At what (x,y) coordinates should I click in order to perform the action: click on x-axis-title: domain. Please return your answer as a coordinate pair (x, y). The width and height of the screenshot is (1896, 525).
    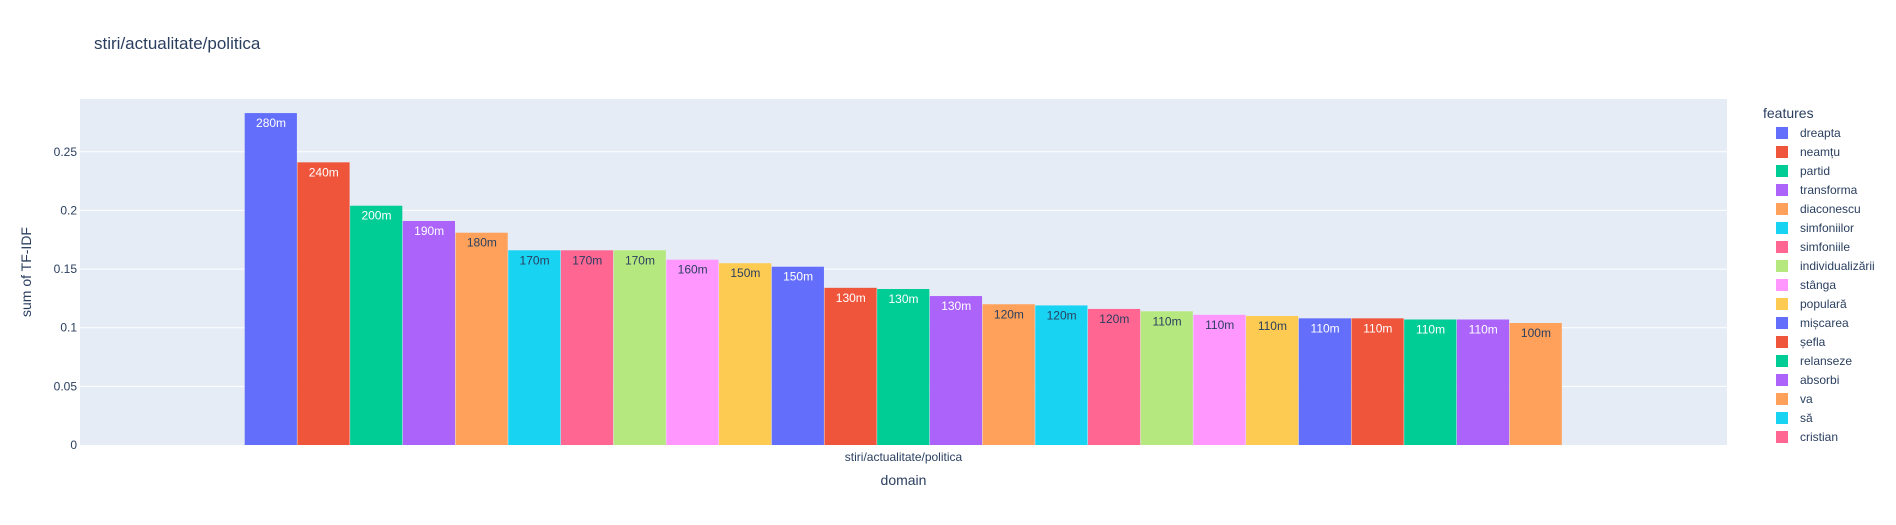
    Looking at the image, I should click on (904, 480).